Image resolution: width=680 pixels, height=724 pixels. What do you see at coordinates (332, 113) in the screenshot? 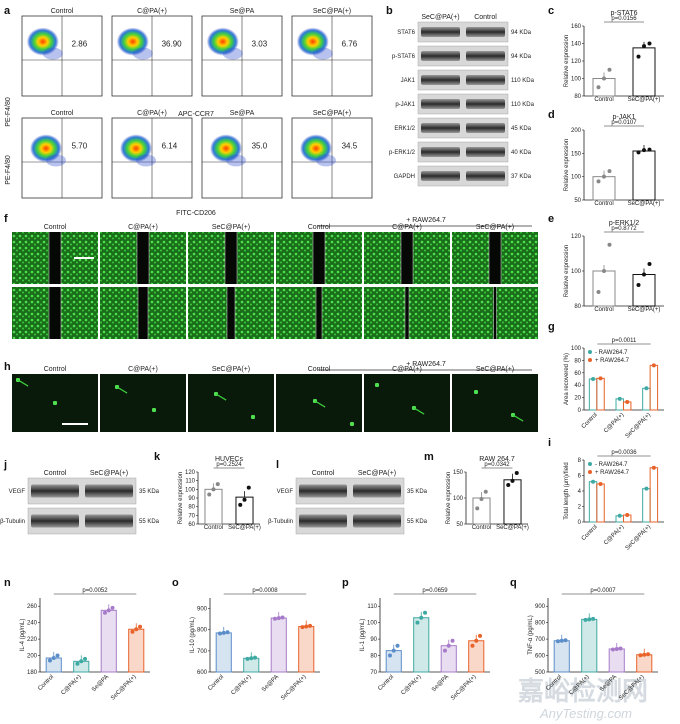
I see `condition-label: SeC@PA(+)` at bounding box center [332, 113].